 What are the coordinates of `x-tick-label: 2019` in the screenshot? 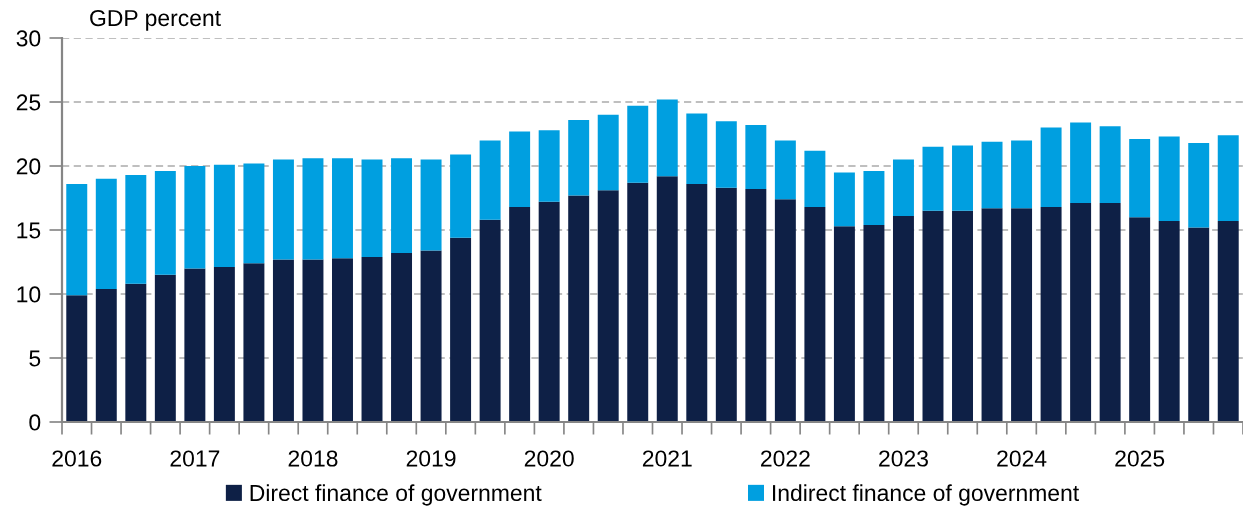 It's located at (431, 458).